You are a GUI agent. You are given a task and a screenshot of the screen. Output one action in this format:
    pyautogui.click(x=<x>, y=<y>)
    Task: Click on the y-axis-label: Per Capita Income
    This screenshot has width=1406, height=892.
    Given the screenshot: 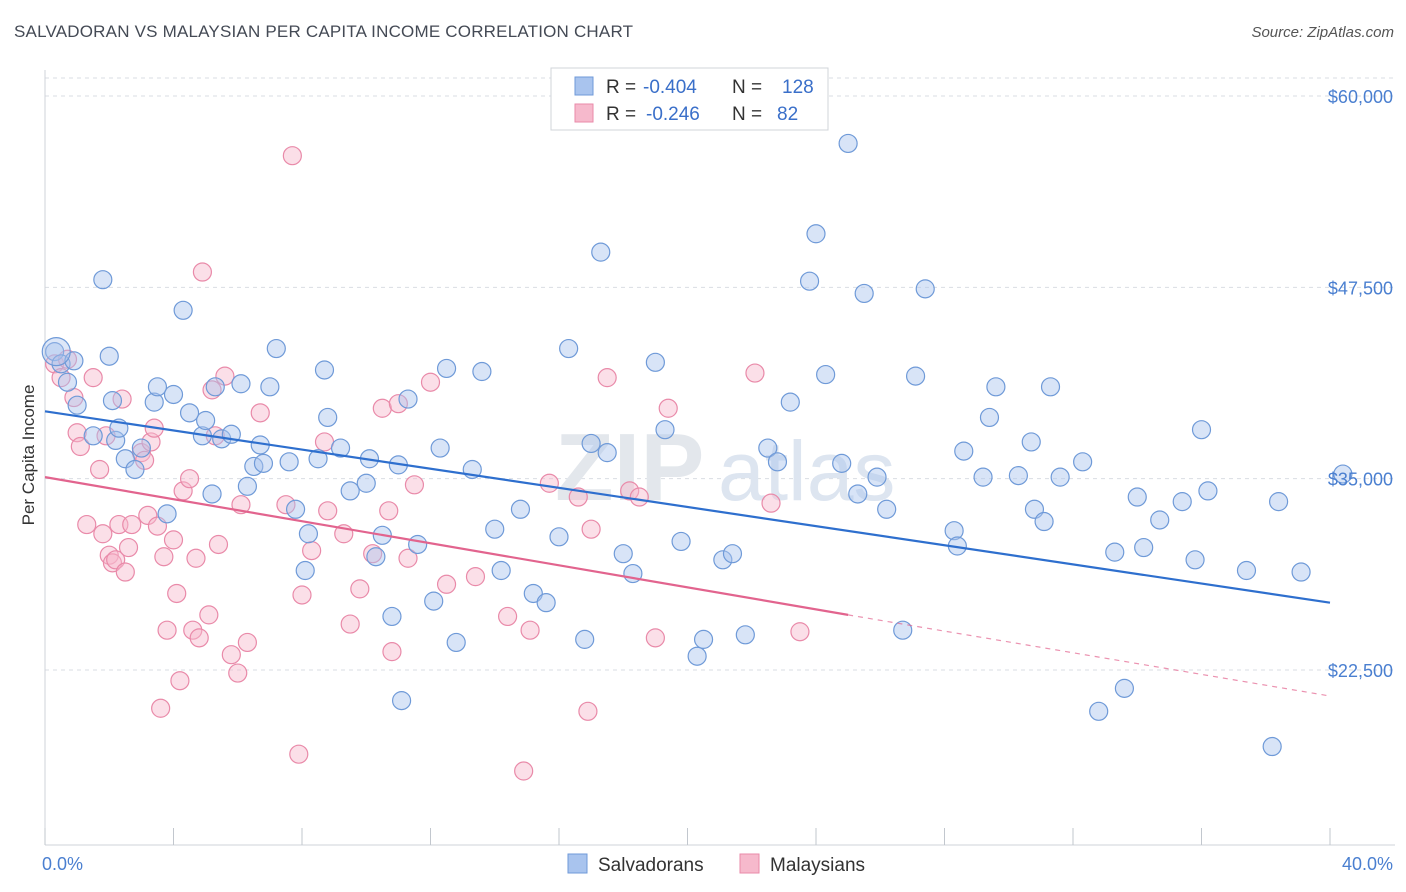 What is the action you would take?
    pyautogui.click(x=28, y=455)
    